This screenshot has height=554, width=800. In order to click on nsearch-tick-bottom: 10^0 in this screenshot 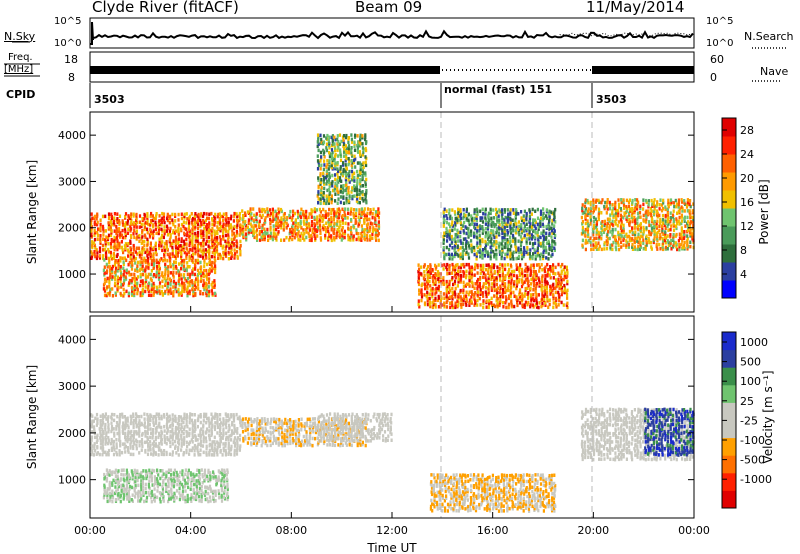, I will do `click(720, 43)`.